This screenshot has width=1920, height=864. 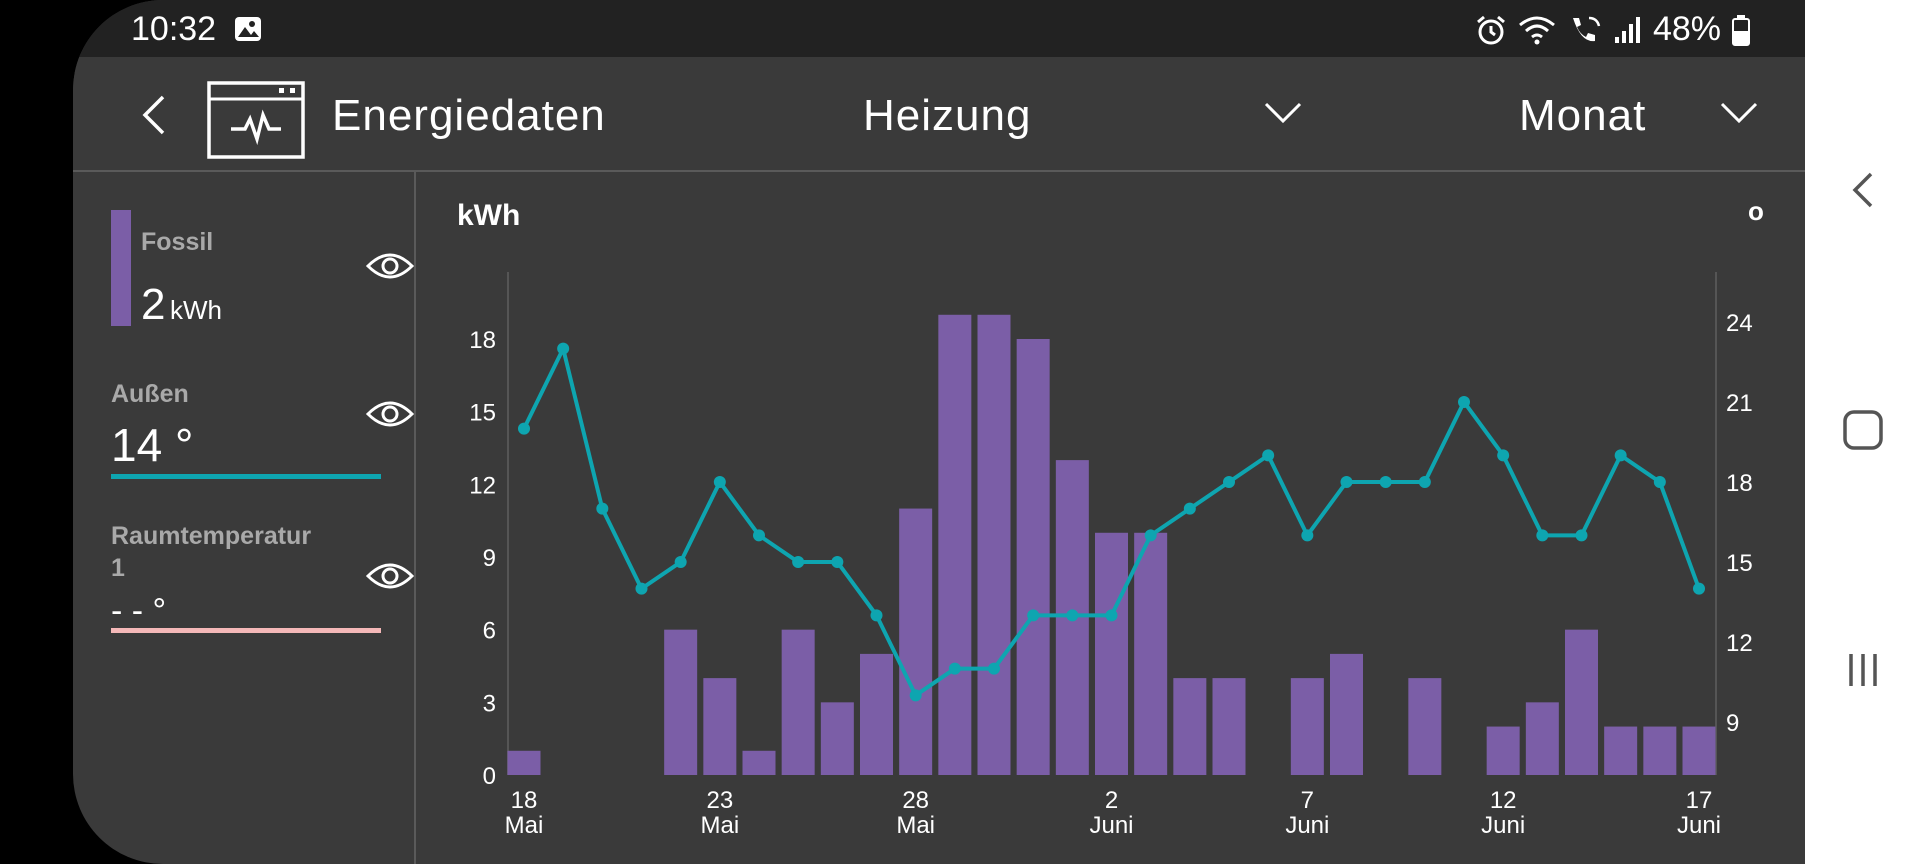 I want to click on back-nav-button, so click(x=1863, y=192).